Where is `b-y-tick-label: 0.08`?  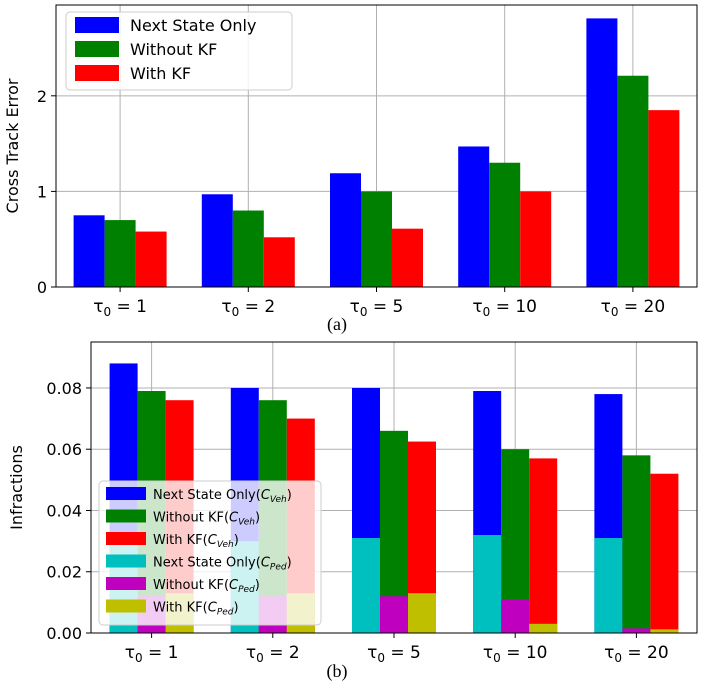 b-y-tick-label: 0.08 is located at coordinates (64, 388).